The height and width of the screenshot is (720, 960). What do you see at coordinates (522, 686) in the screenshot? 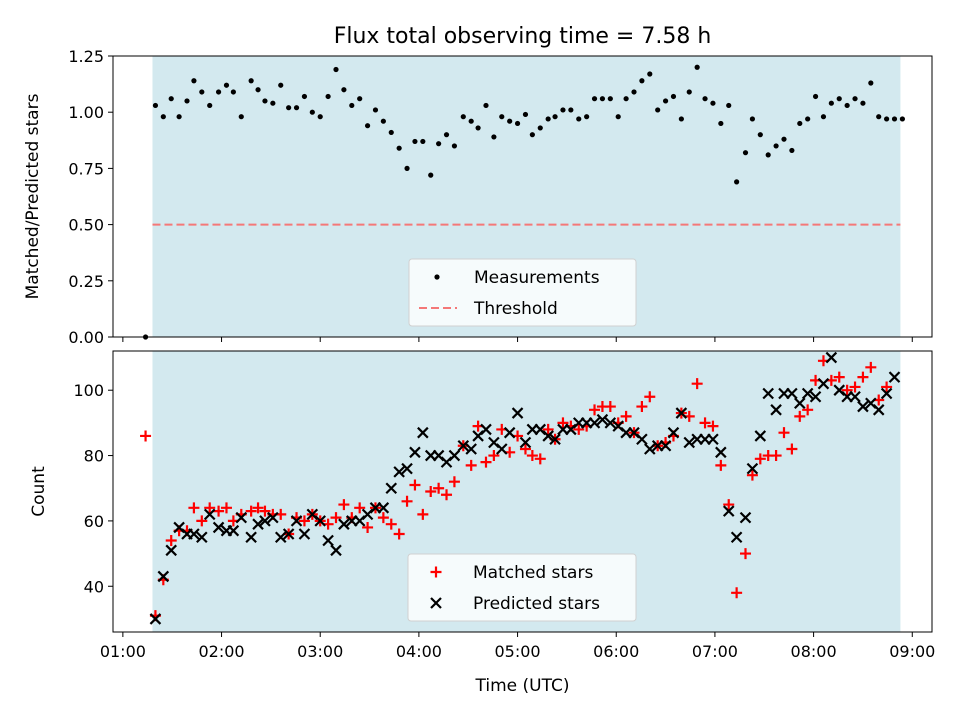
I see `time-x-axis-label: Time (UTC)` at bounding box center [522, 686].